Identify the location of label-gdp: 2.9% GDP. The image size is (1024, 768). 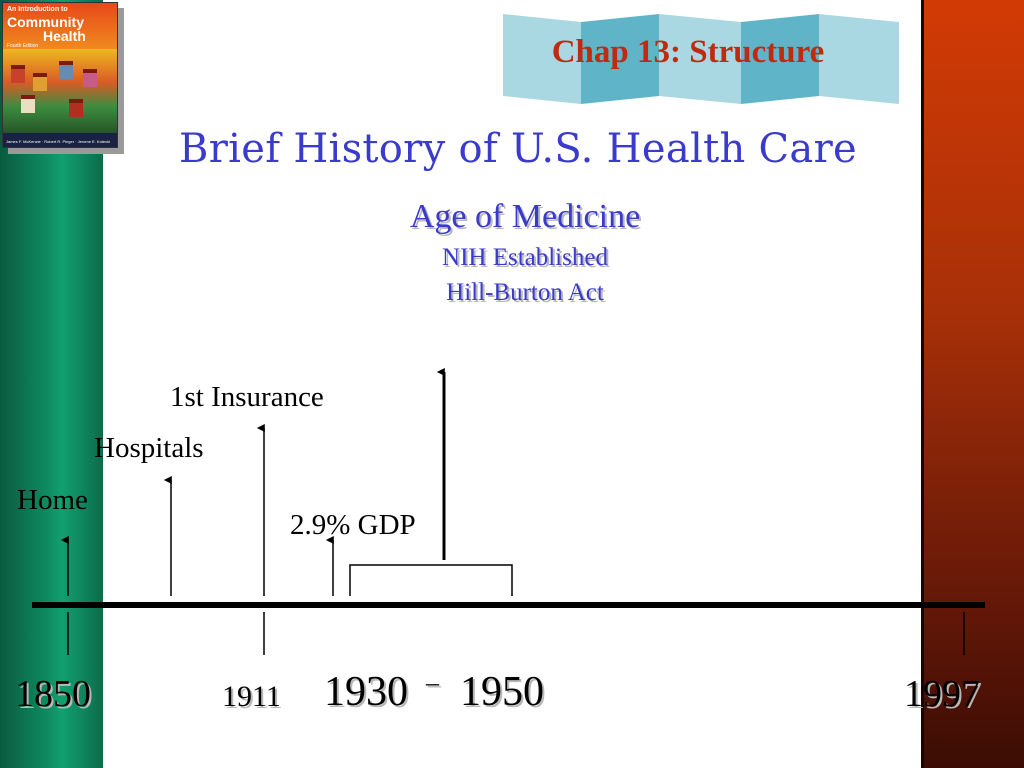
(353, 525).